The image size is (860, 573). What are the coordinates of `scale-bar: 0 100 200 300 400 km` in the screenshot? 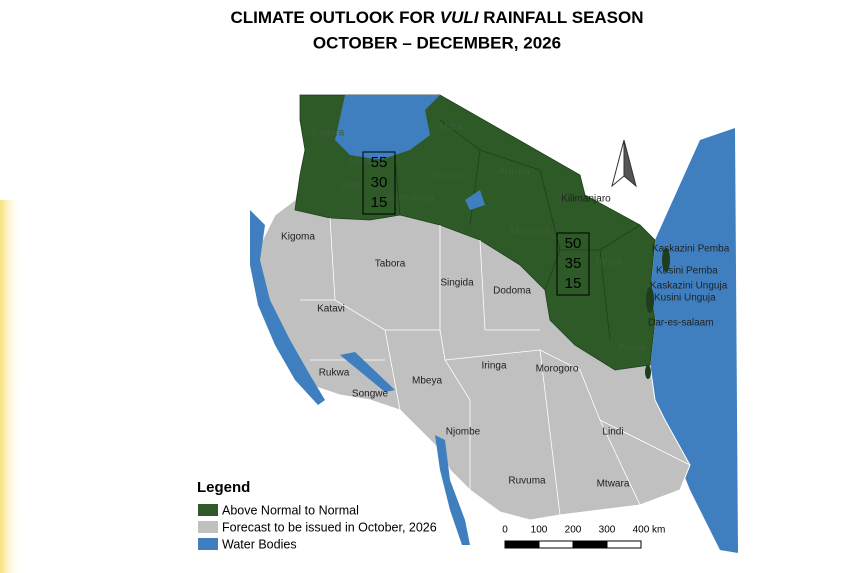 It's located at (584, 537).